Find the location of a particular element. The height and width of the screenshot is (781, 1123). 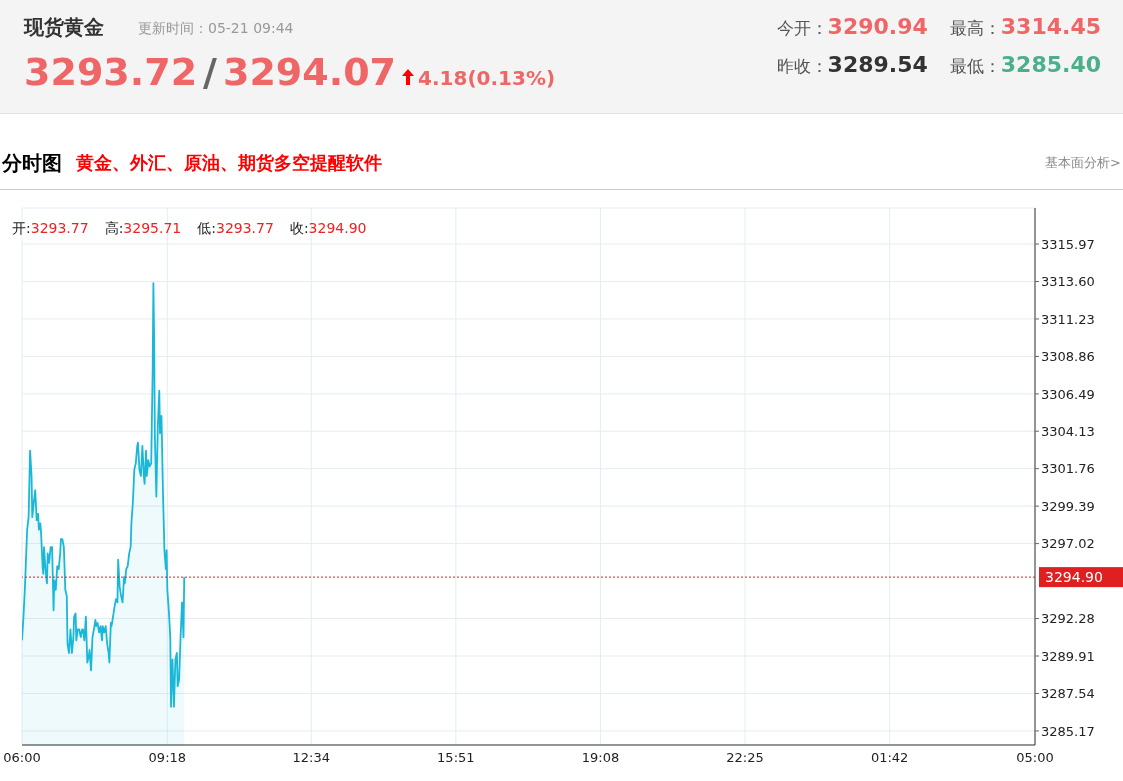

text: 最低： is located at coordinates (975, 66).